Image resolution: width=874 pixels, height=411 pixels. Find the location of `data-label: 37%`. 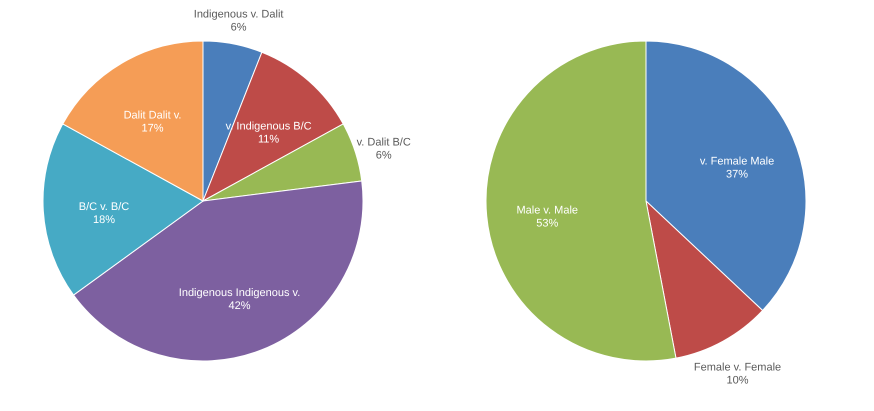

data-label: 37% is located at coordinates (737, 174).